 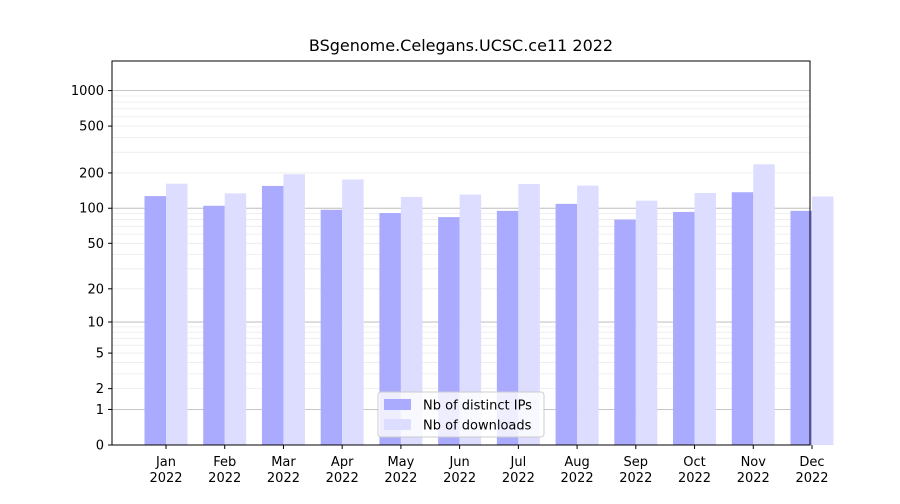 I want to click on legend-label-distinct-ips: Nb of distinct IPs, so click(x=477, y=406).